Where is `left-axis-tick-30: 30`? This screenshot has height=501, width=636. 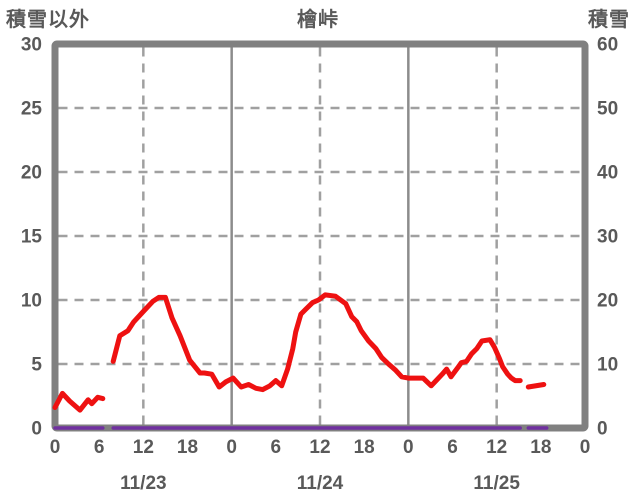
left-axis-tick-30: 30 is located at coordinates (31, 45).